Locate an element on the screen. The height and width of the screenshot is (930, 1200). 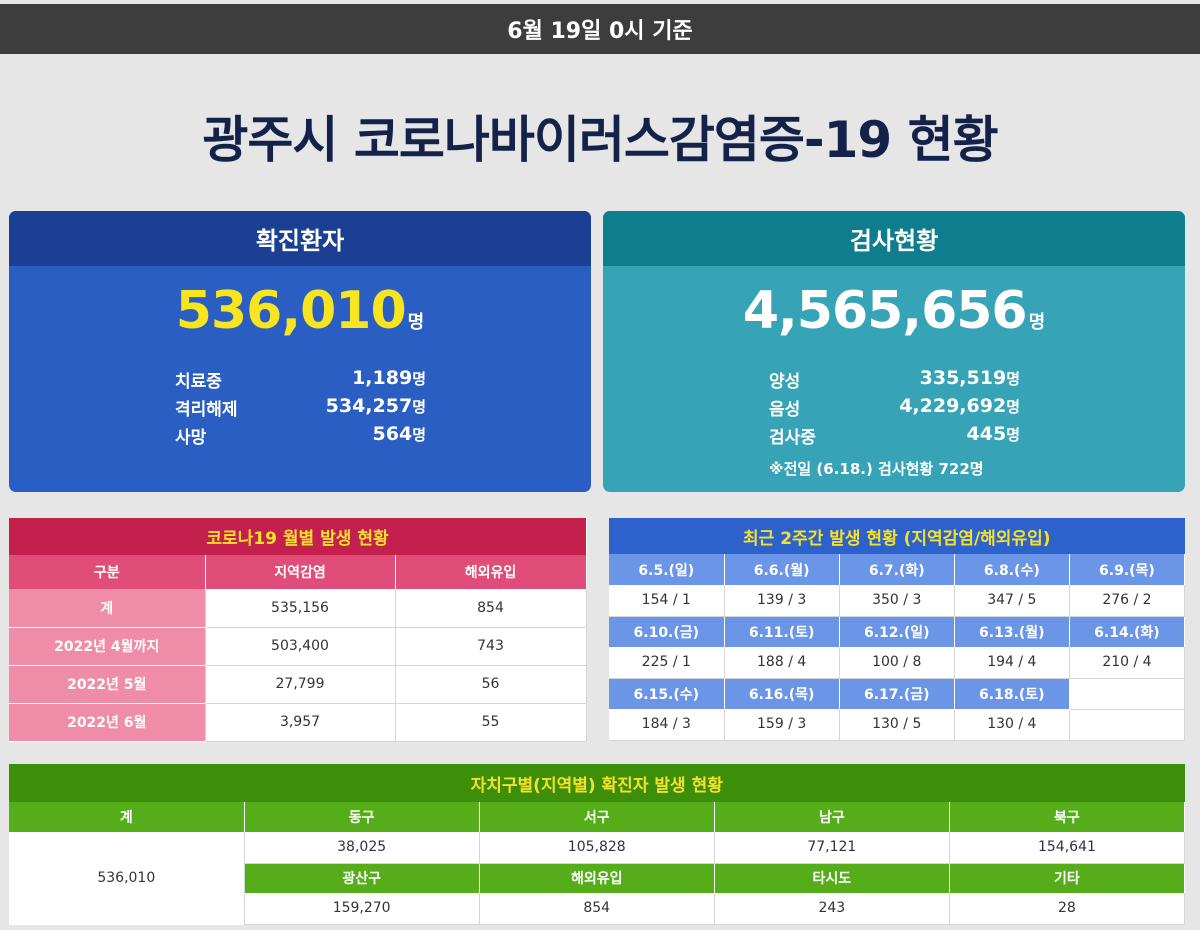
test-heading: 검사현황 is located at coordinates (894, 238).